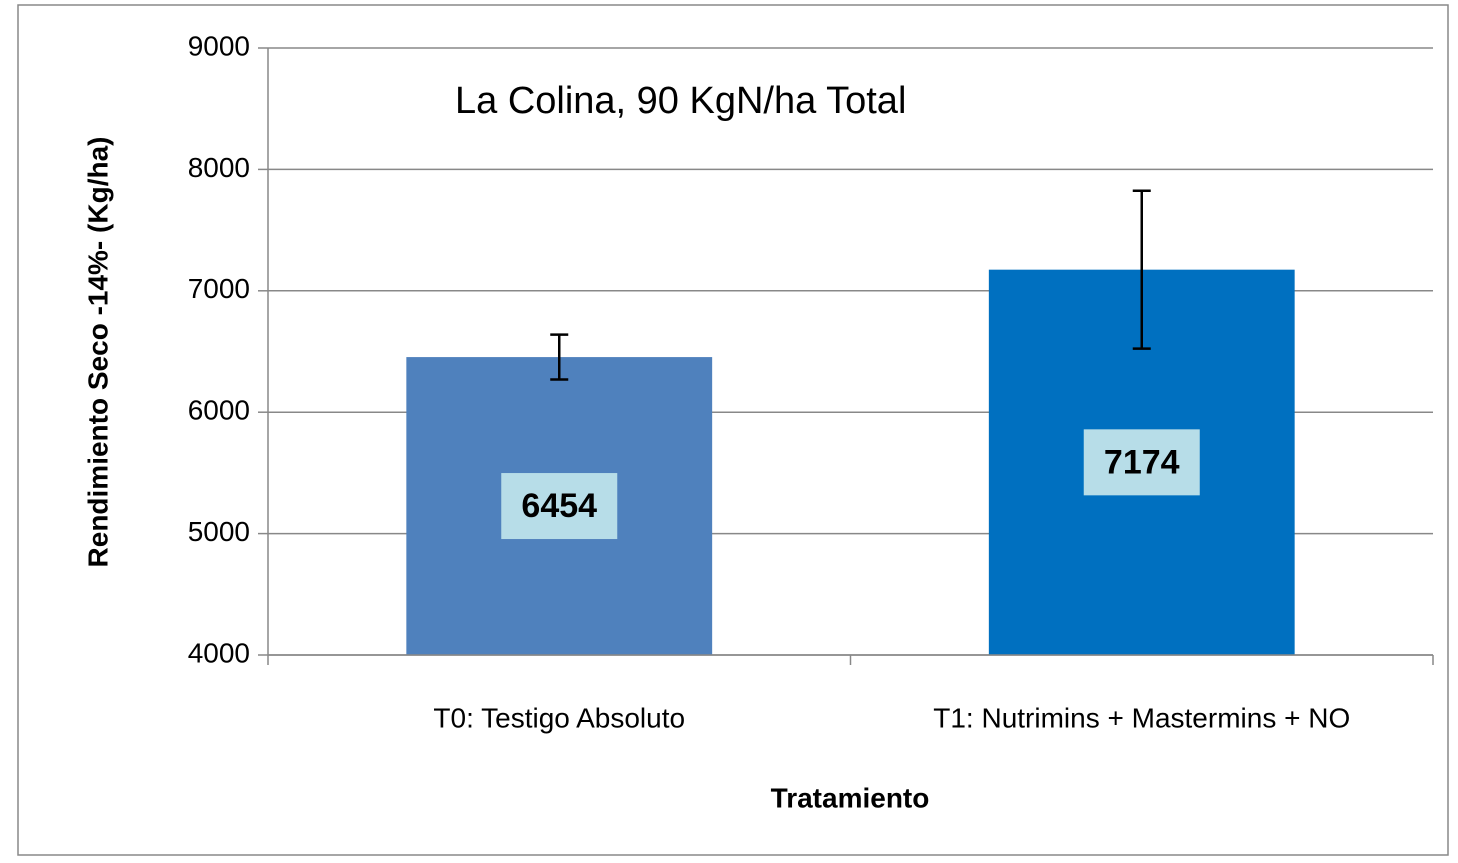 The width and height of the screenshot is (1458, 863). I want to click on y-tick-label: 7000, so click(219, 288).